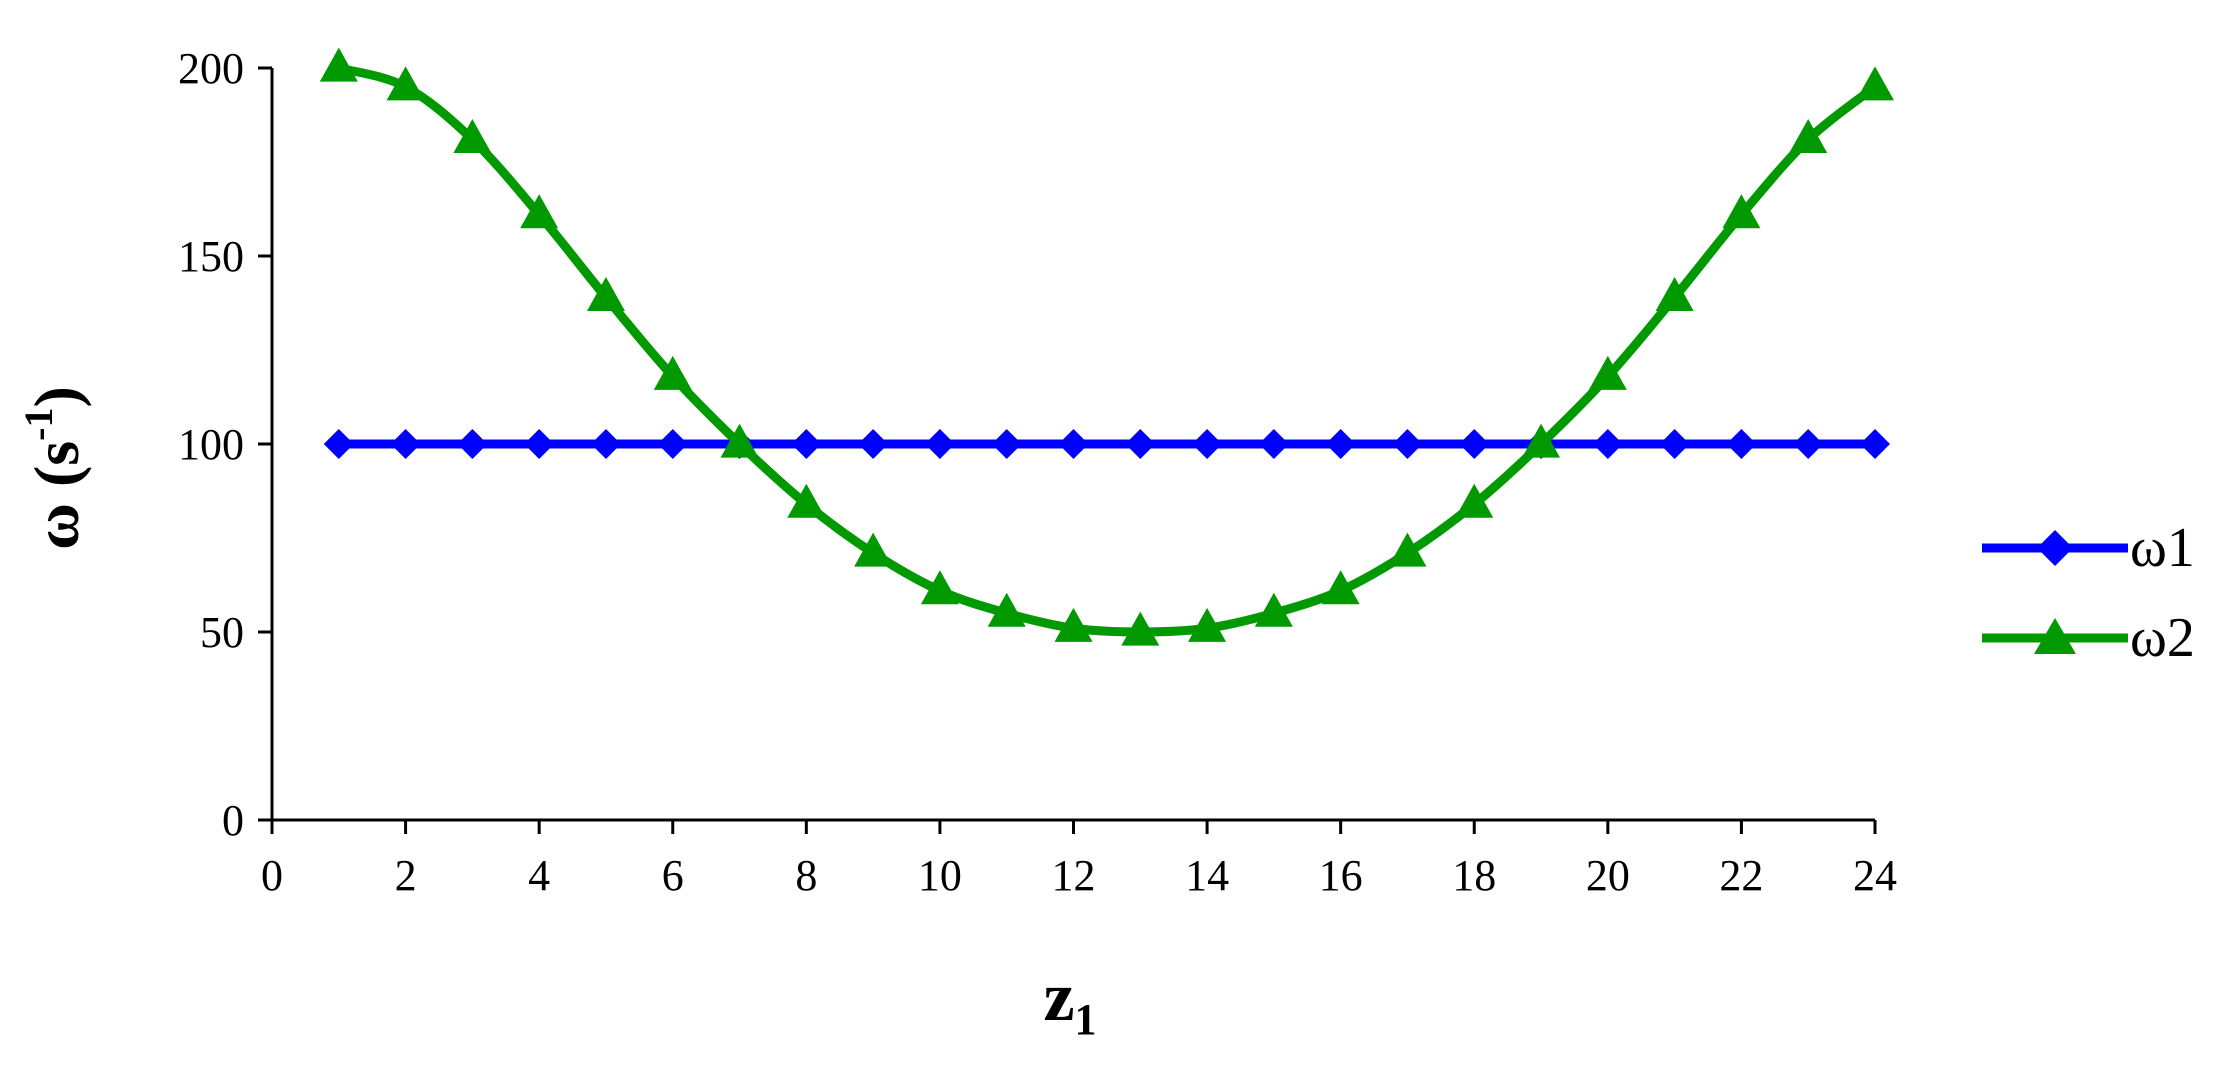 The image size is (2214, 1080). Describe the element at coordinates (2162, 638) in the screenshot. I see `legend-label-omega2: ω2` at that location.